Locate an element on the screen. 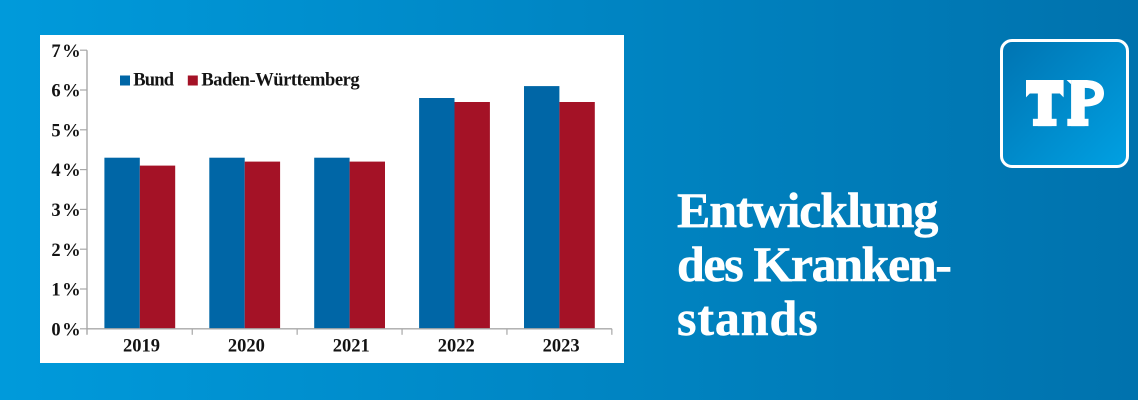 The image size is (1138, 400). svg-text: 4 % is located at coordinates (65, 171).